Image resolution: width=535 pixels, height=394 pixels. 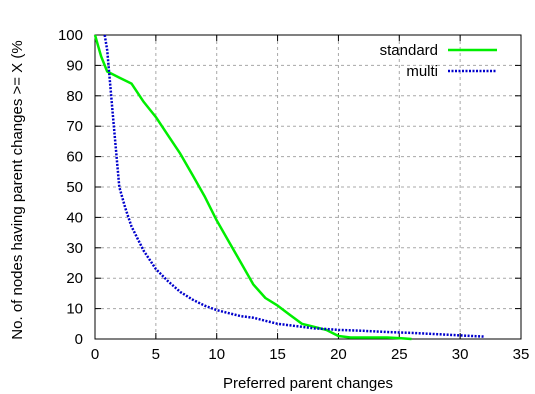 I want to click on legend: standard multi, so click(x=438, y=61).